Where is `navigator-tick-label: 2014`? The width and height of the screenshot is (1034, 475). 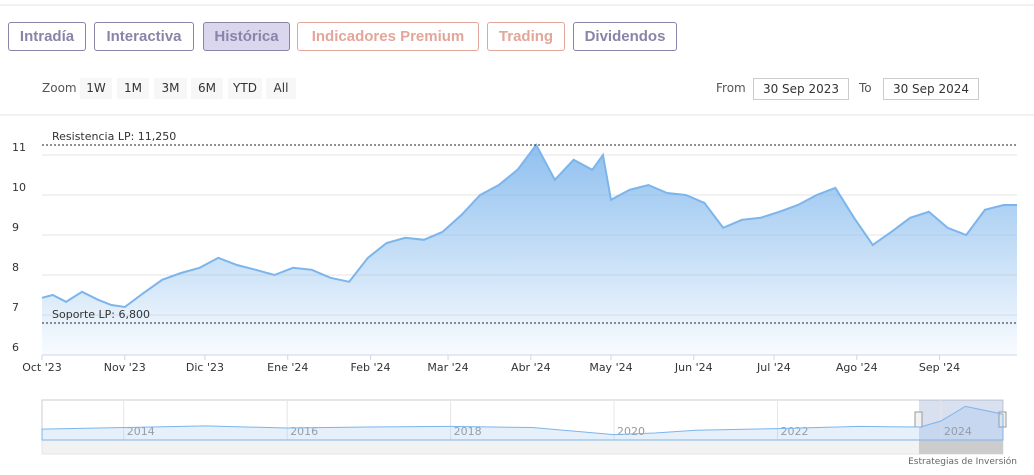
navigator-tick-label: 2014 is located at coordinates (141, 431).